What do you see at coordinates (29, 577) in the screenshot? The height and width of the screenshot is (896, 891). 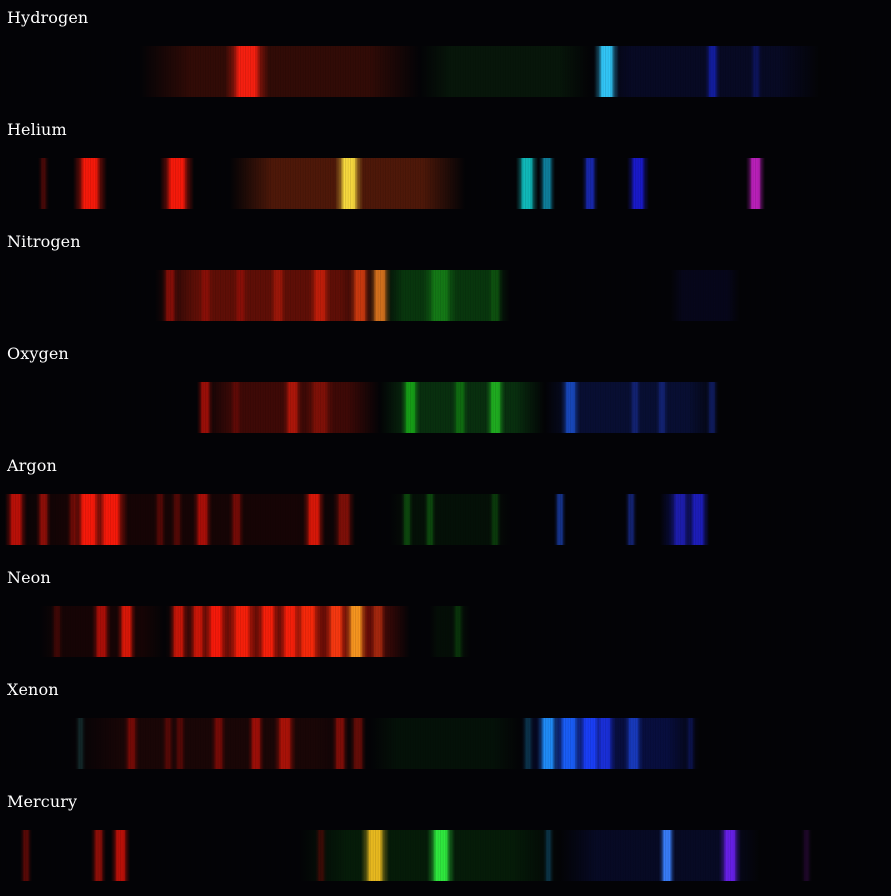 I see `element-label: Neon` at bounding box center [29, 577].